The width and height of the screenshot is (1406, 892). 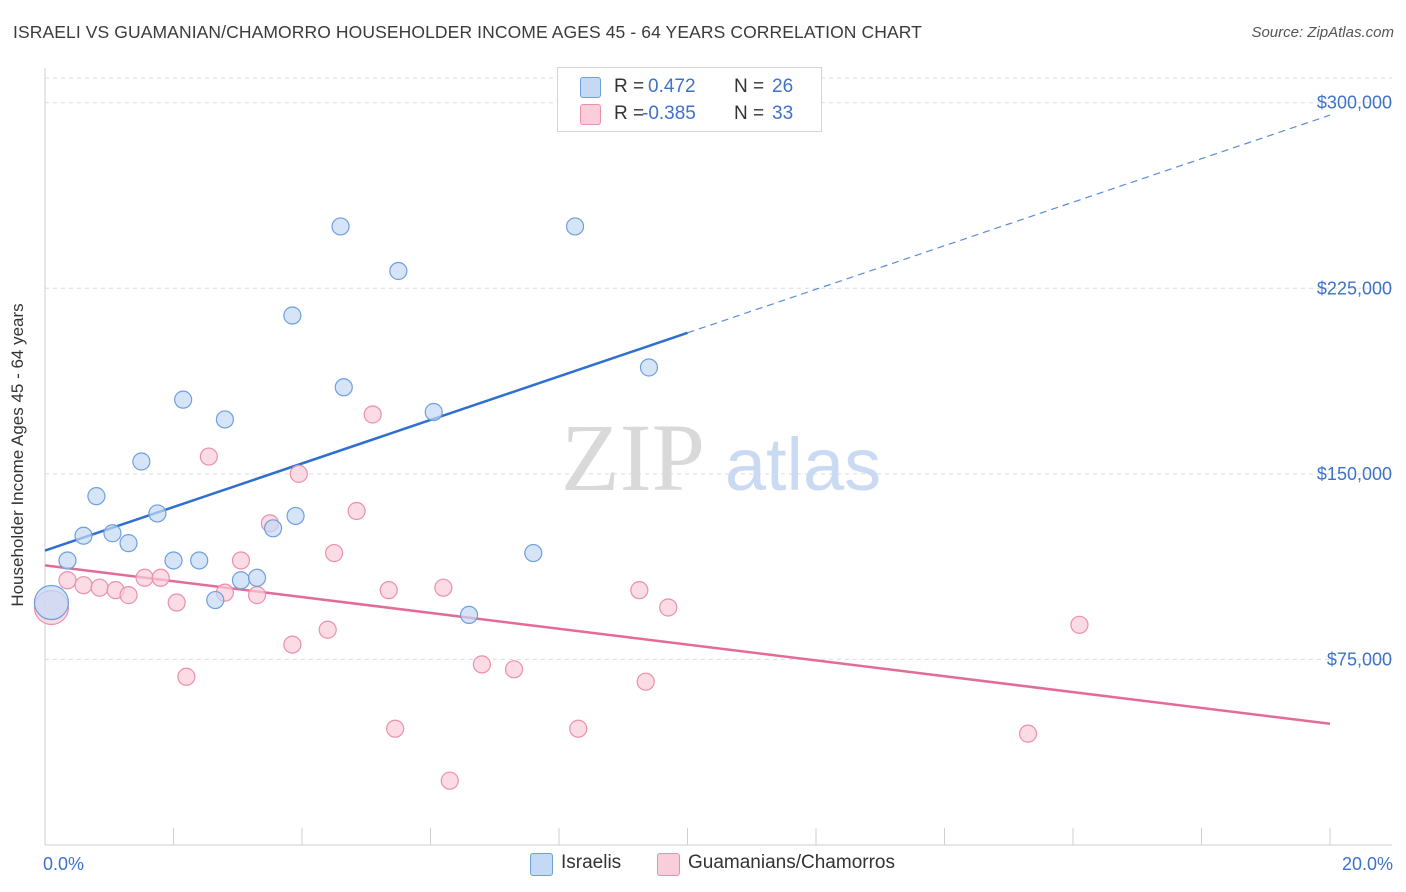 What do you see at coordinates (633, 457) in the screenshot?
I see `watermark-zip: ZIP` at bounding box center [633, 457].